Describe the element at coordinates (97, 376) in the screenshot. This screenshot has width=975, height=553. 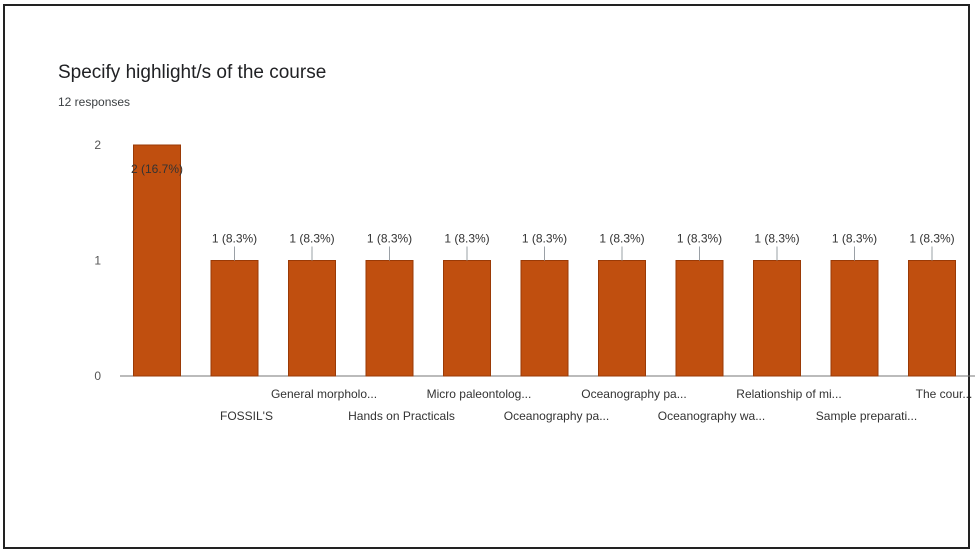
I see `y-tick-label: 0` at that location.